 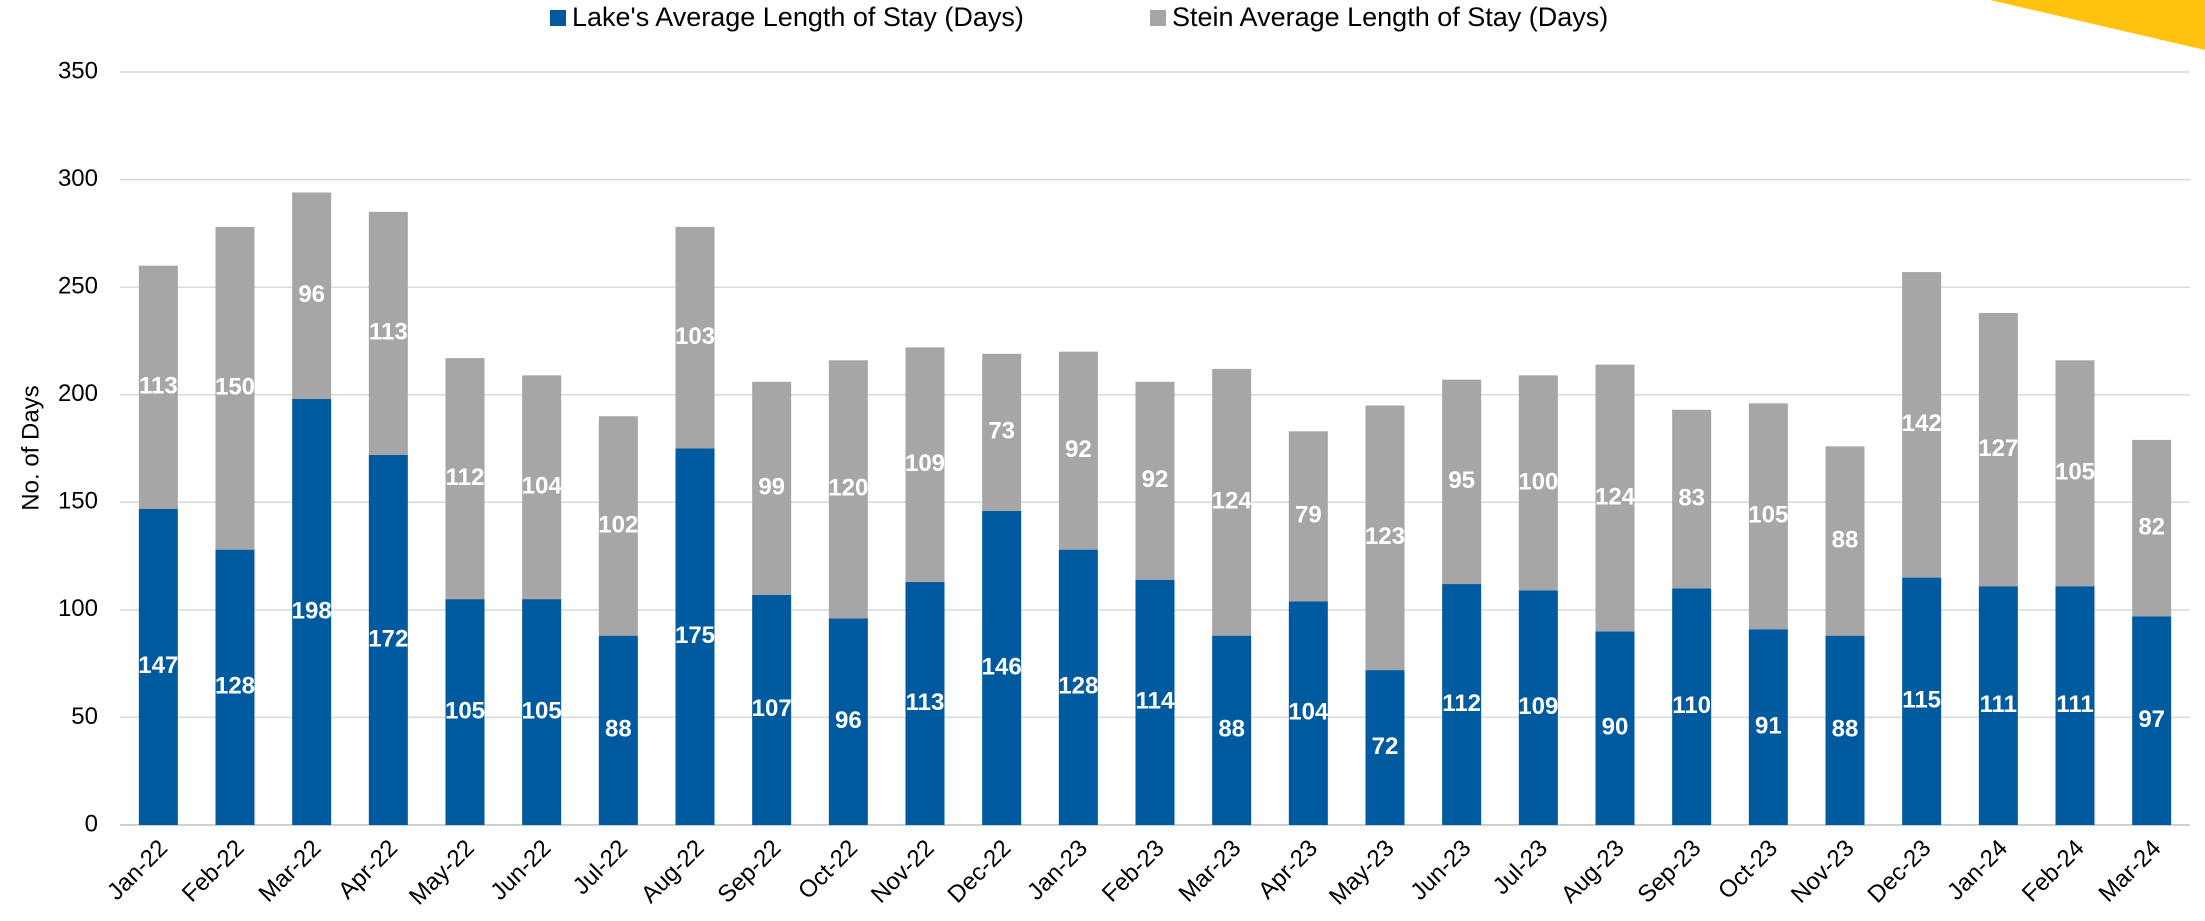 I want to click on x-tick-label: May-23, so click(x=1362, y=873).